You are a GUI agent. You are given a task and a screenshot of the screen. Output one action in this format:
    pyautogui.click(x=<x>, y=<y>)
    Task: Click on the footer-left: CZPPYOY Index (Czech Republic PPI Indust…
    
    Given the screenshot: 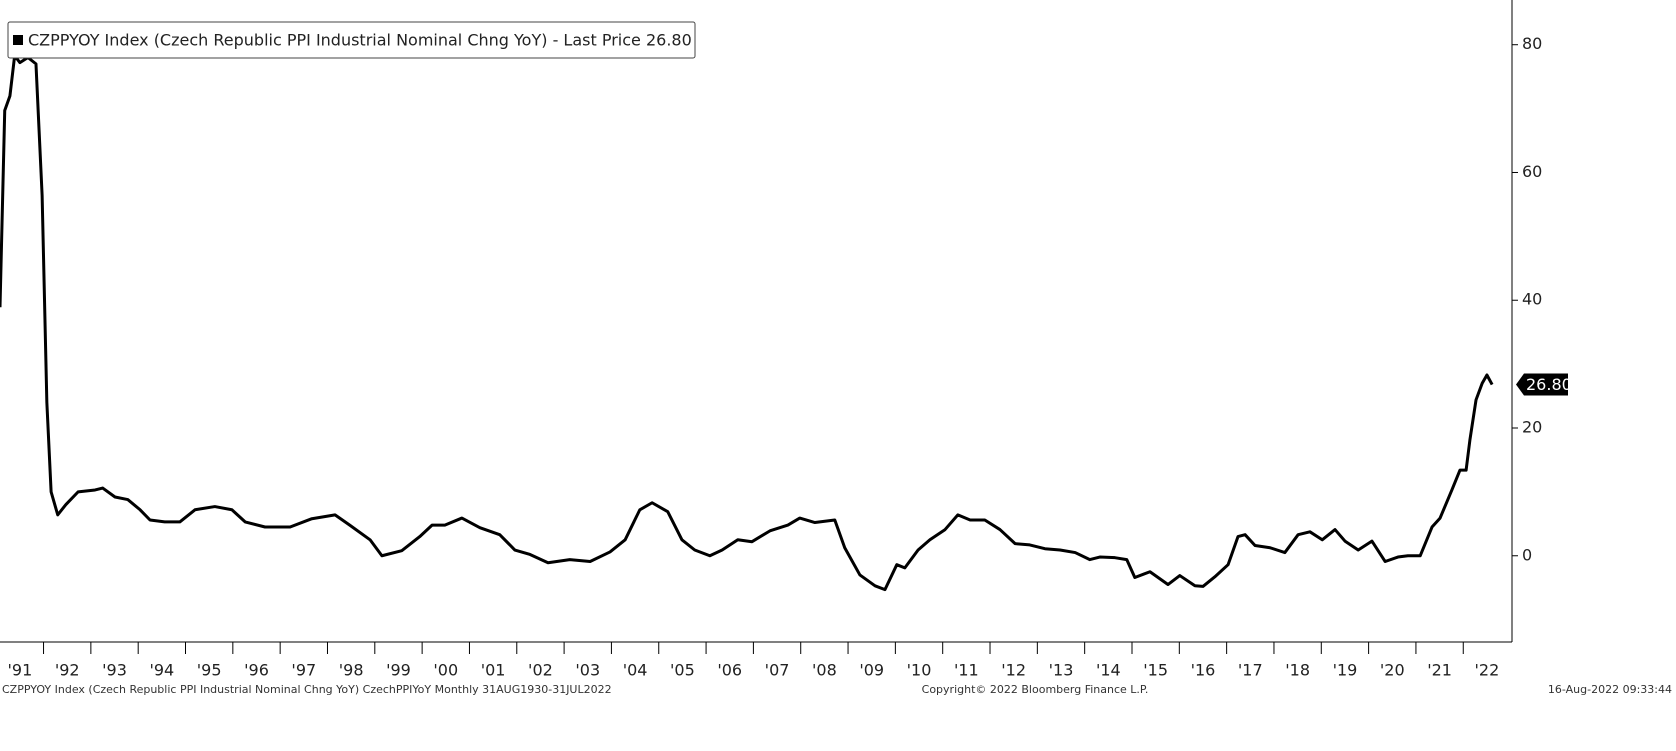 What is the action you would take?
    pyautogui.click(x=307, y=689)
    